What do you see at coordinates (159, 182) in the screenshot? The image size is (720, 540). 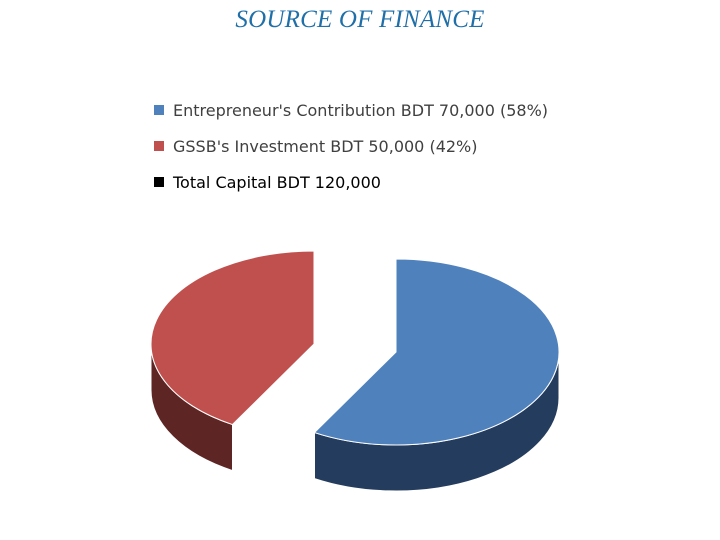 I see `legend-swatch-total` at bounding box center [159, 182].